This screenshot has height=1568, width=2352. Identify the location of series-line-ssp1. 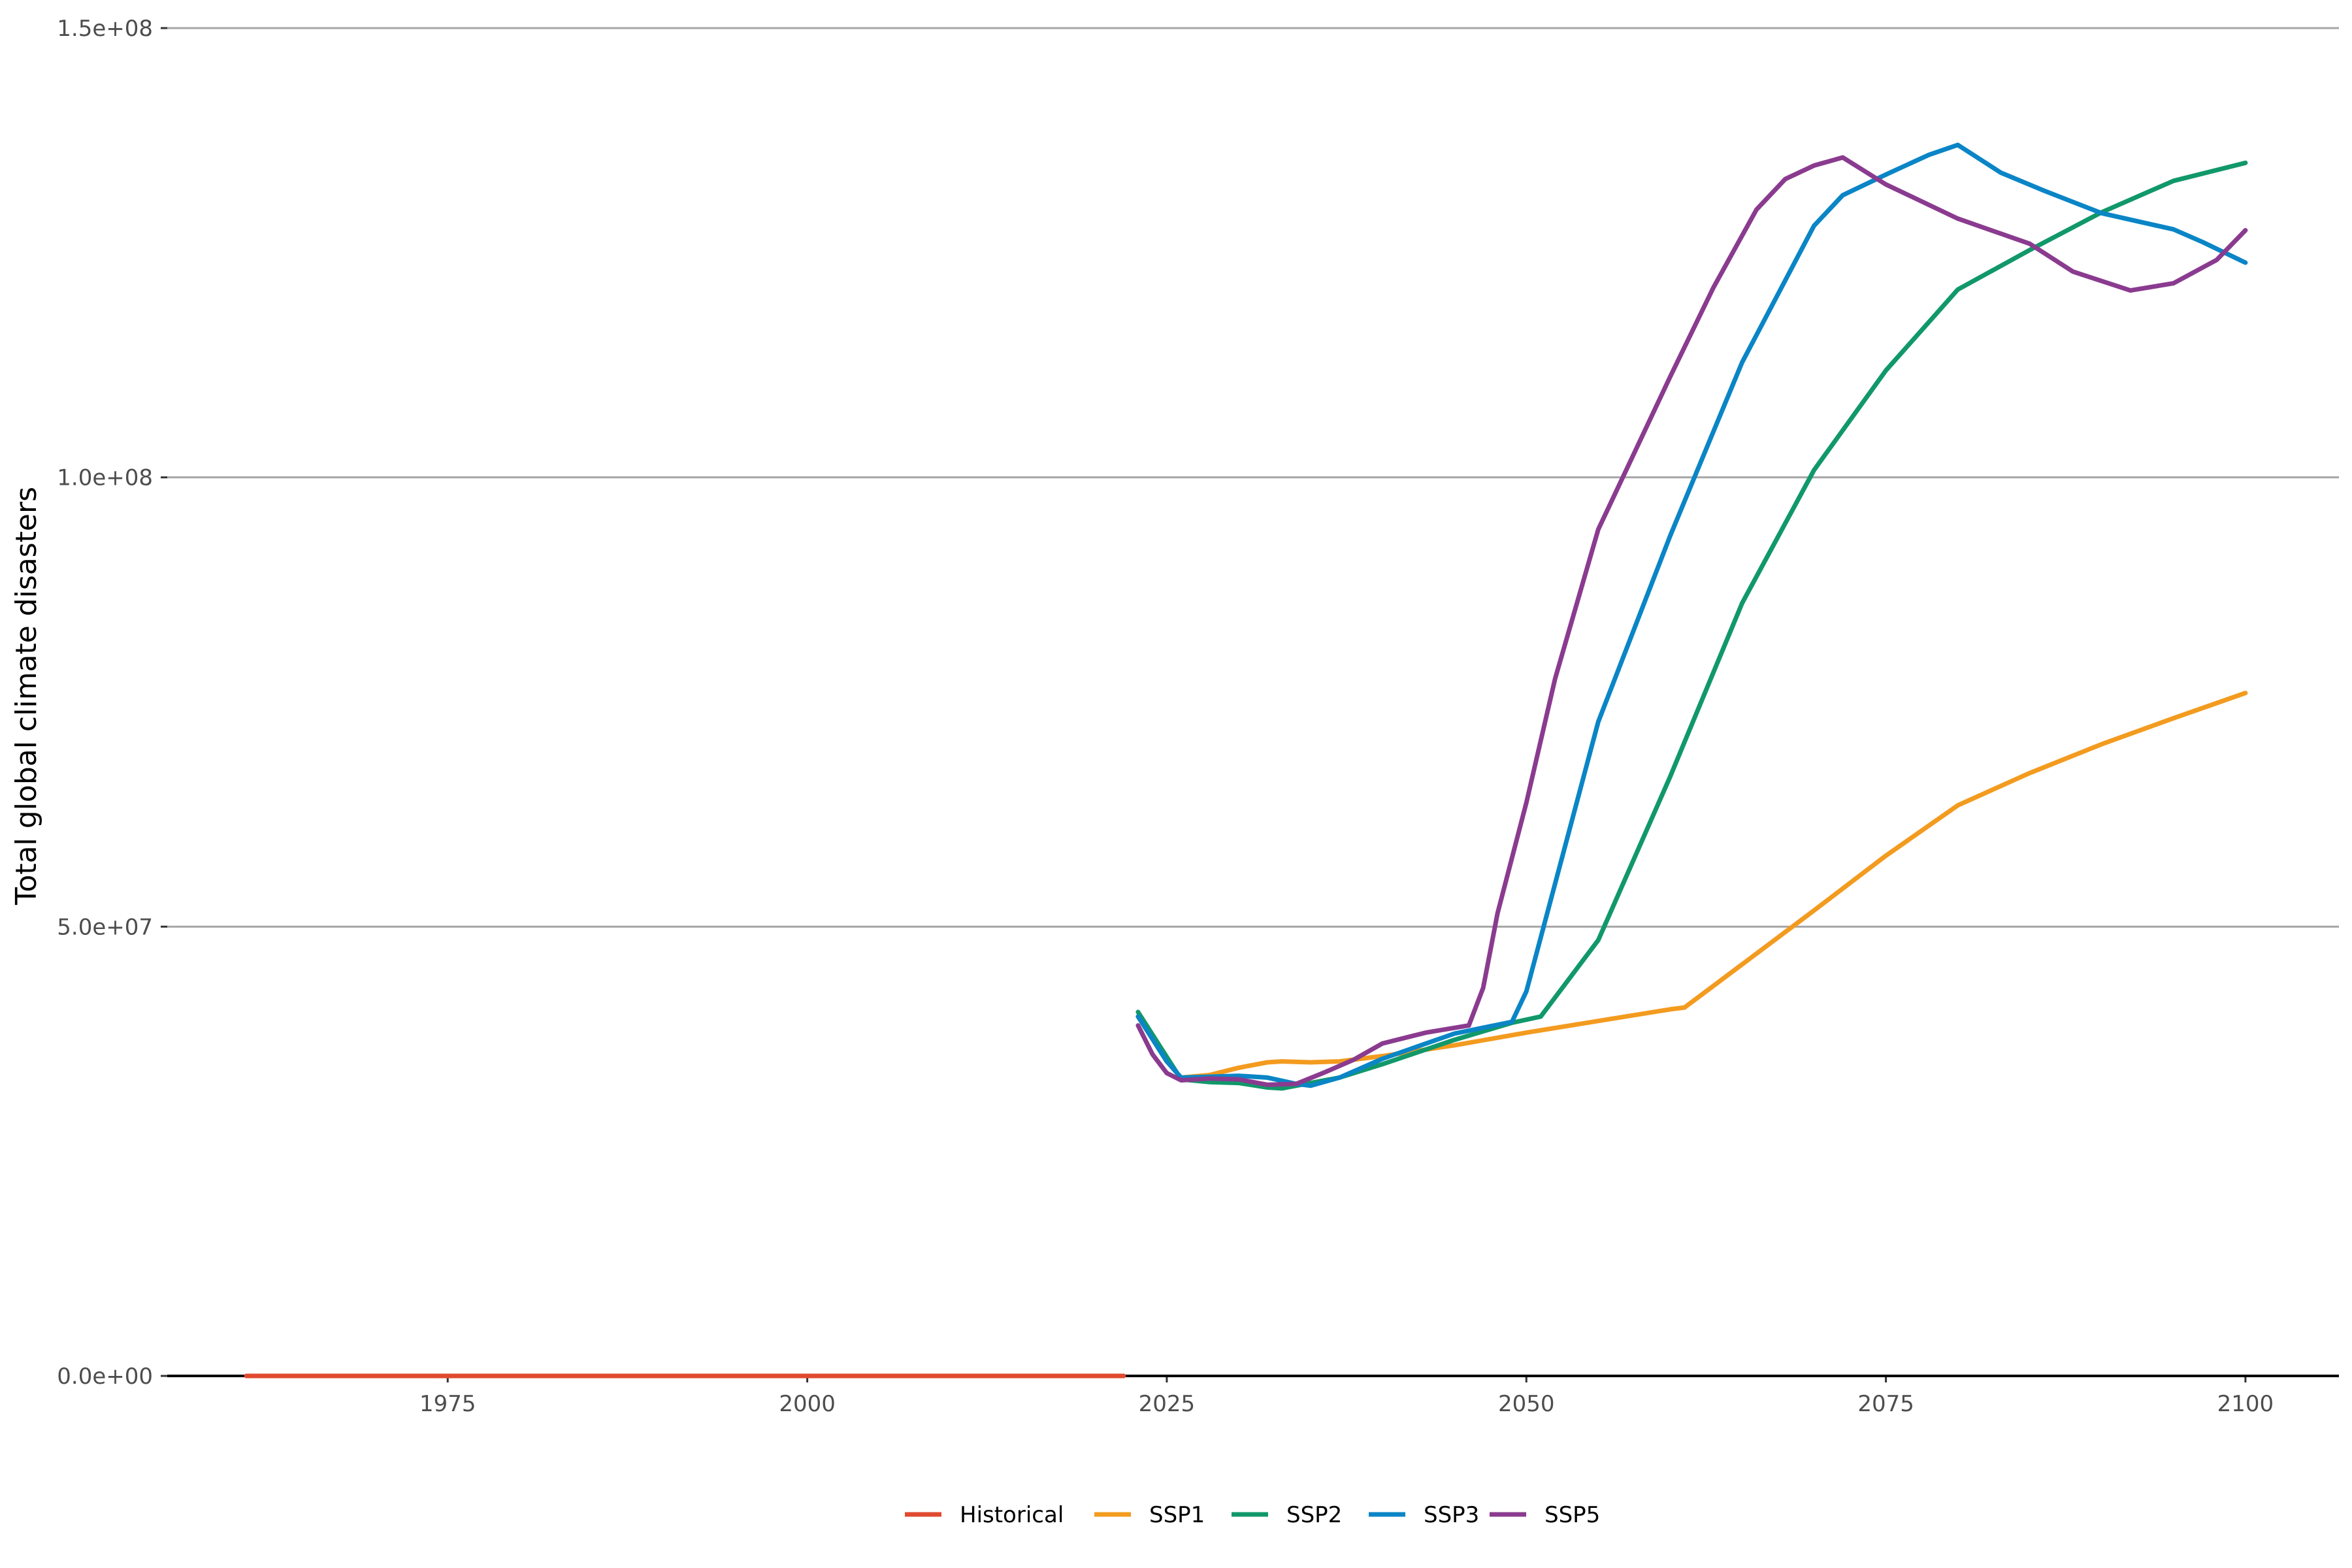
(1691, 885).